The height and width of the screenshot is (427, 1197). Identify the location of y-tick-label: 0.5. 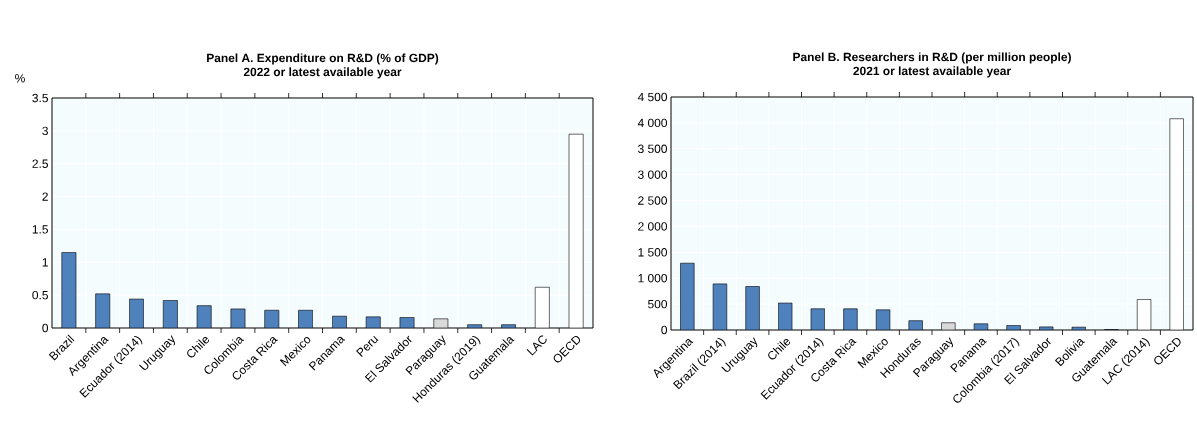
(40, 295).